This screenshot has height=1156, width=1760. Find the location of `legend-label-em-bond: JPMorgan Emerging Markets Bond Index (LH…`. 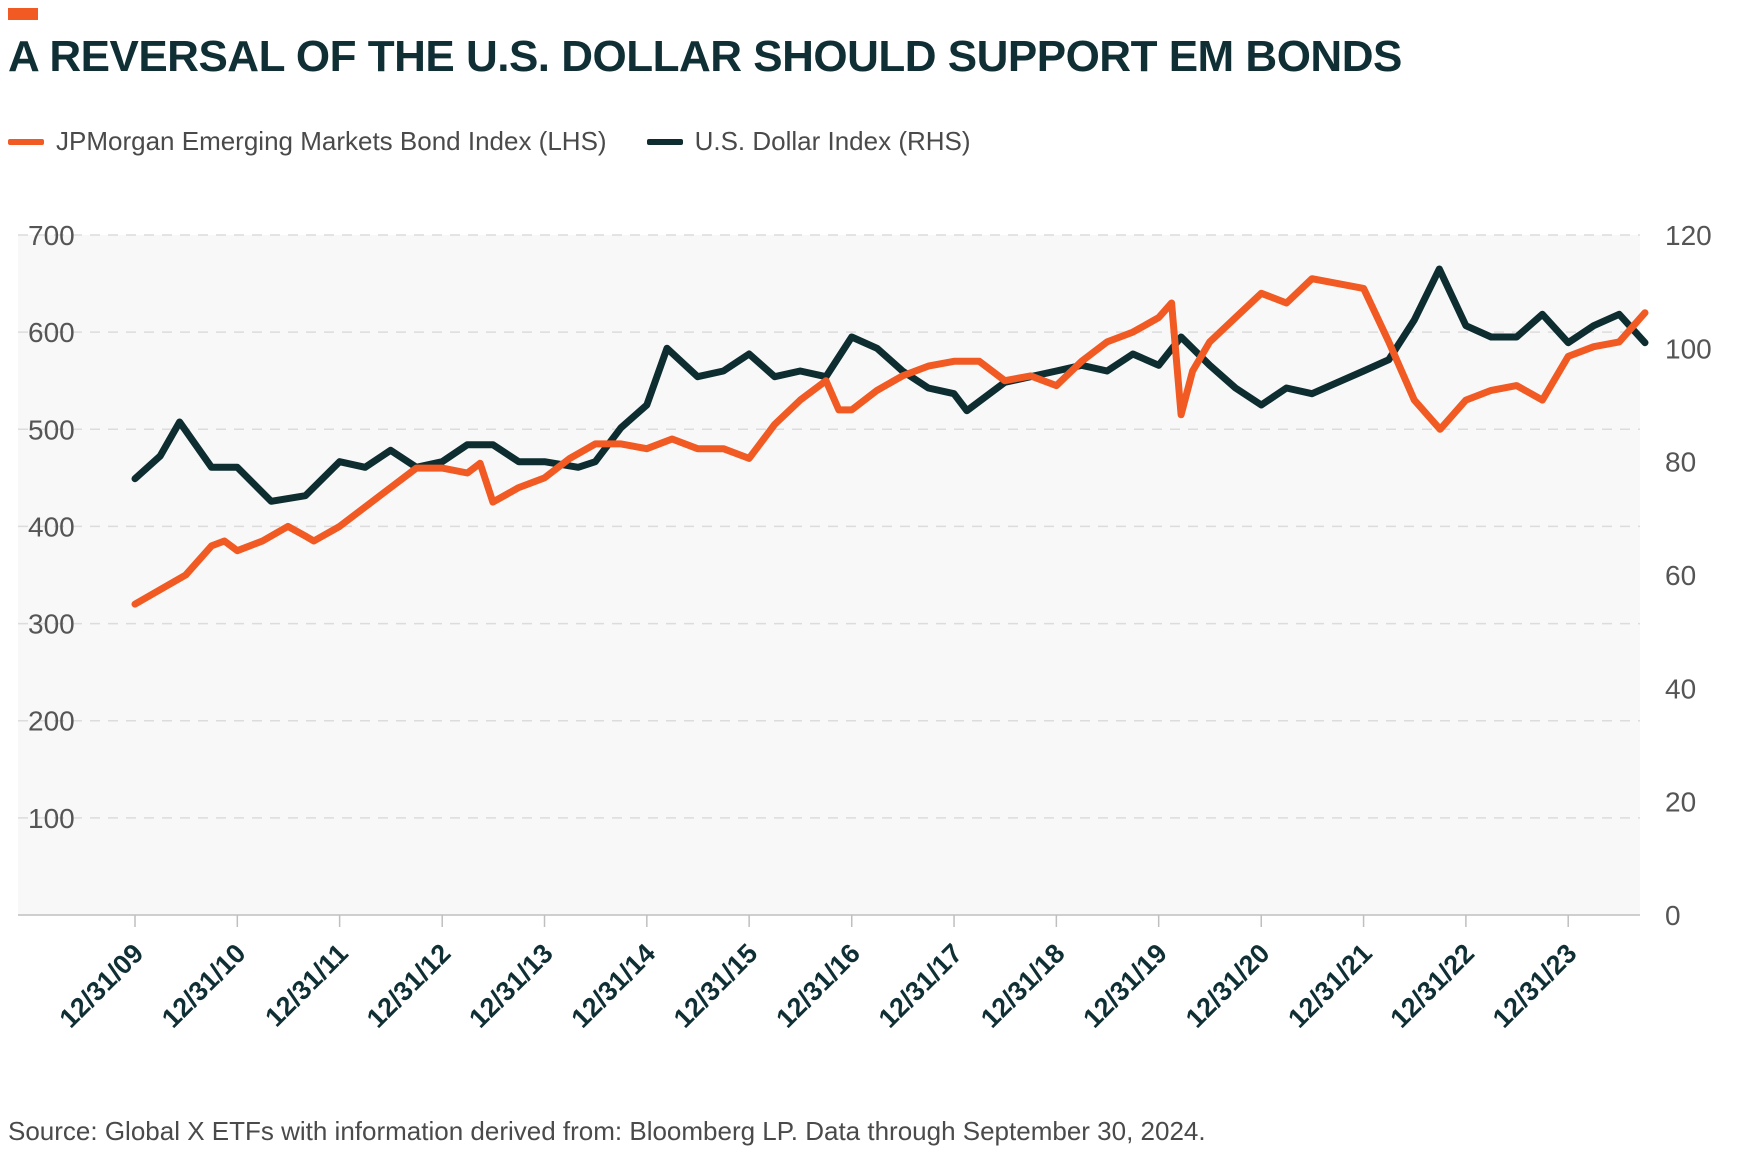

legend-label-em-bond: JPMorgan Emerging Markets Bond Index (LH… is located at coordinates (331, 141).